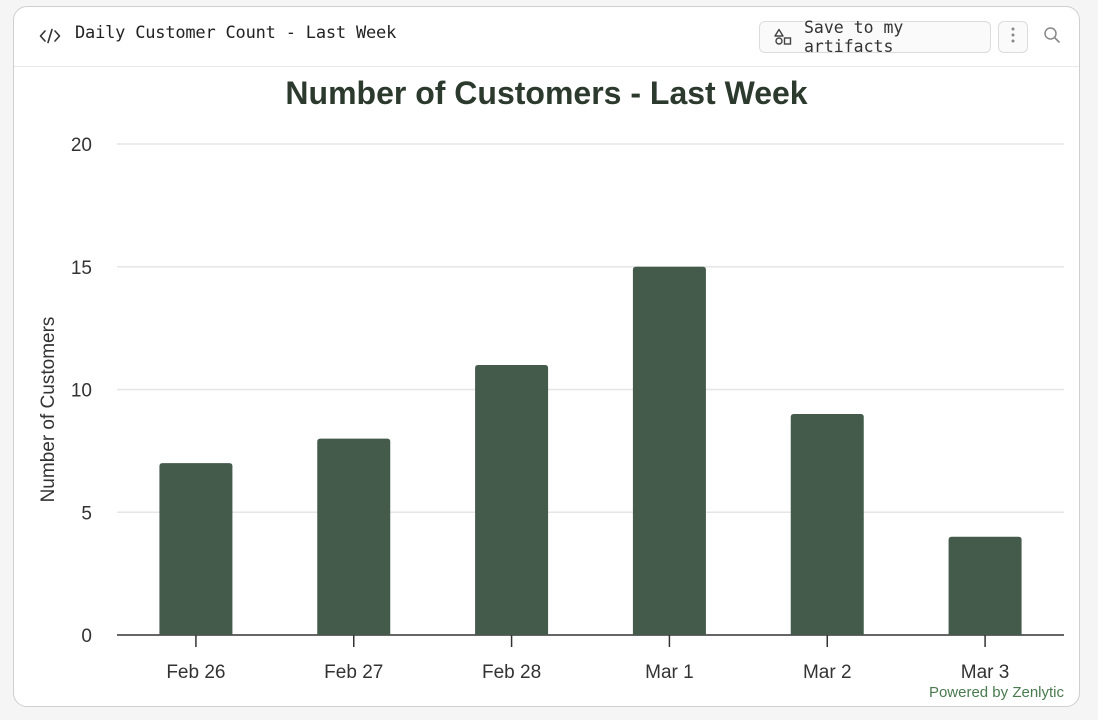  What do you see at coordinates (996, 692) in the screenshot?
I see `powered-by-text: Powered by Zenlytic` at bounding box center [996, 692].